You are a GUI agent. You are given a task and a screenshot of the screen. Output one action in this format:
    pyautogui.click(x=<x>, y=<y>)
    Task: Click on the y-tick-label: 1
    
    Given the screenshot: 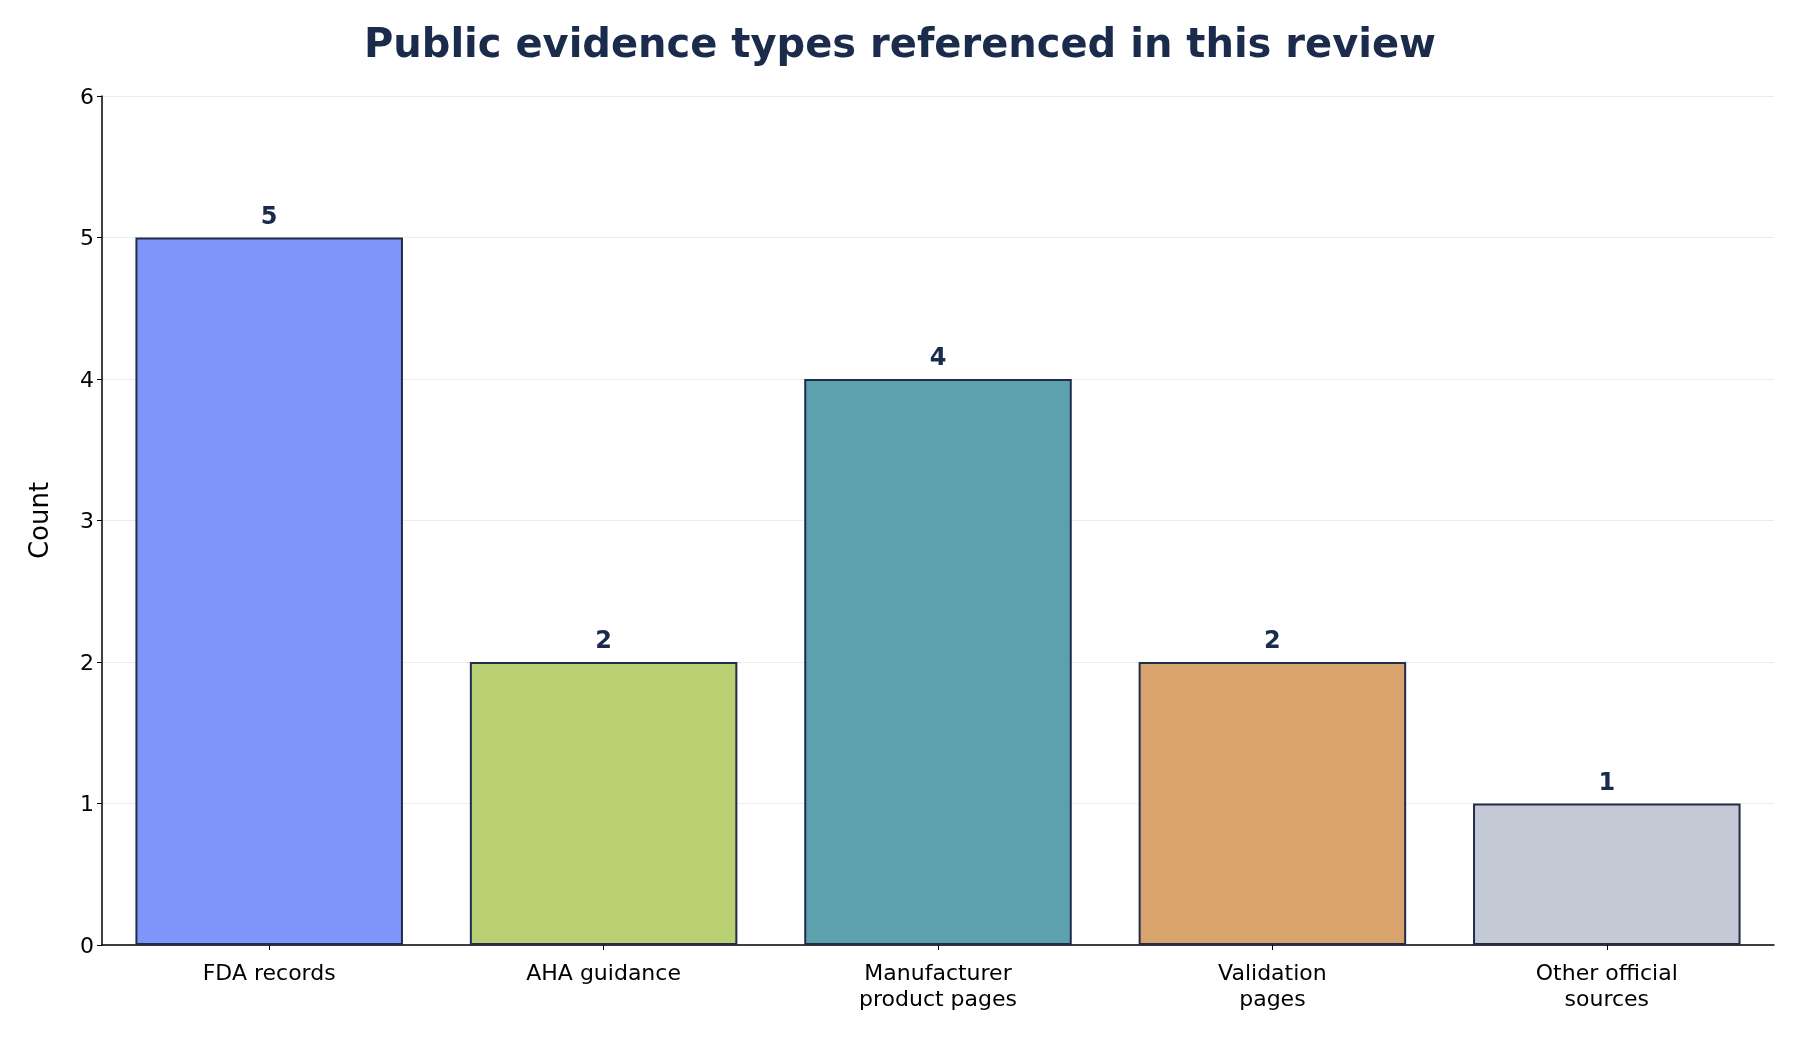 What is the action you would take?
    pyautogui.click(x=87, y=803)
    